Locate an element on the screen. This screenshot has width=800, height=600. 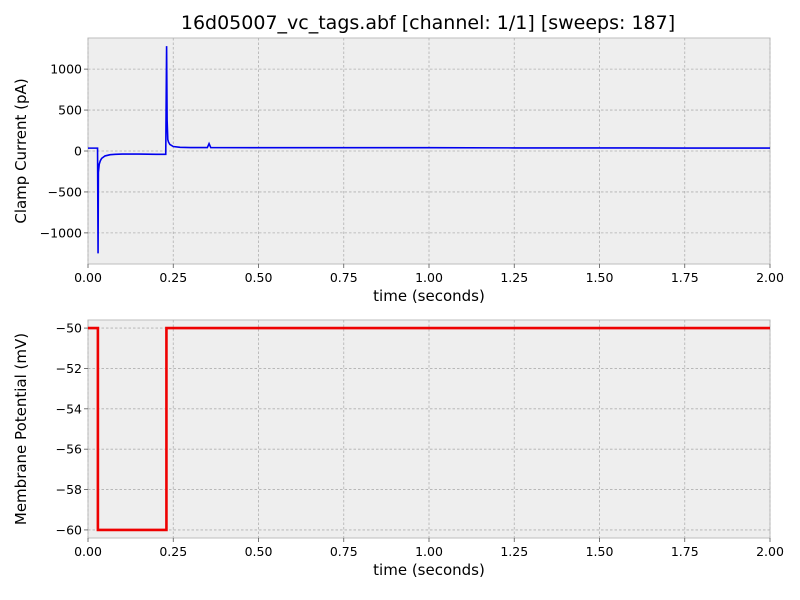
y-tick-label: −500 is located at coordinates (65, 191).